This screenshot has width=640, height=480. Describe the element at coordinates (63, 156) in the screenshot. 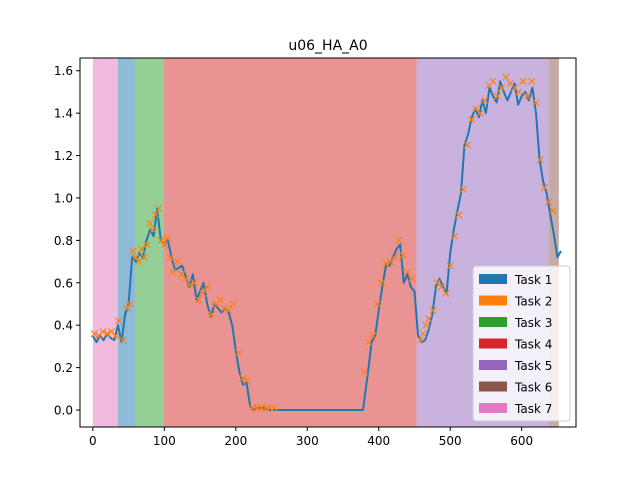

I see `y-tick-label: 1.2` at that location.